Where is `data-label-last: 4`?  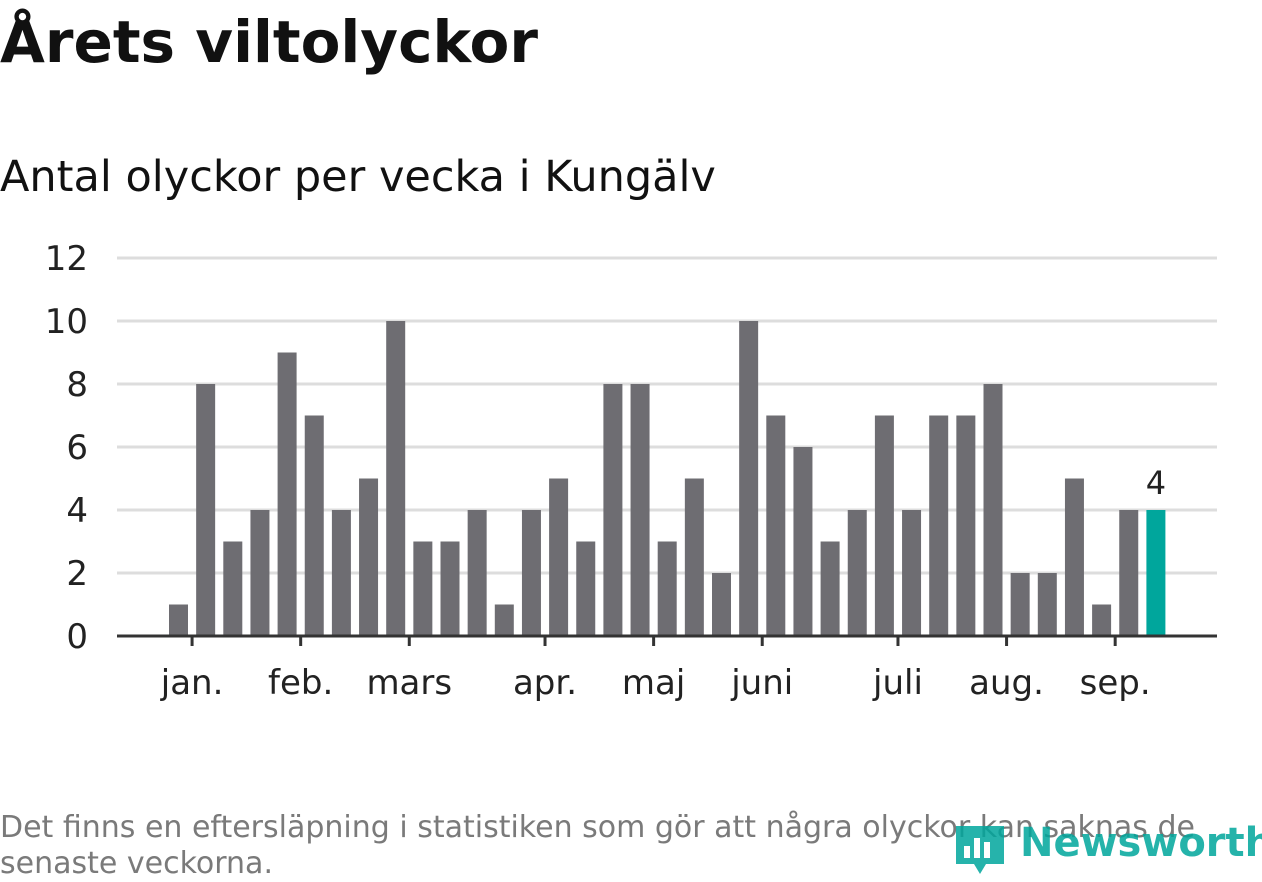 data-label-last: 4 is located at coordinates (1156, 483).